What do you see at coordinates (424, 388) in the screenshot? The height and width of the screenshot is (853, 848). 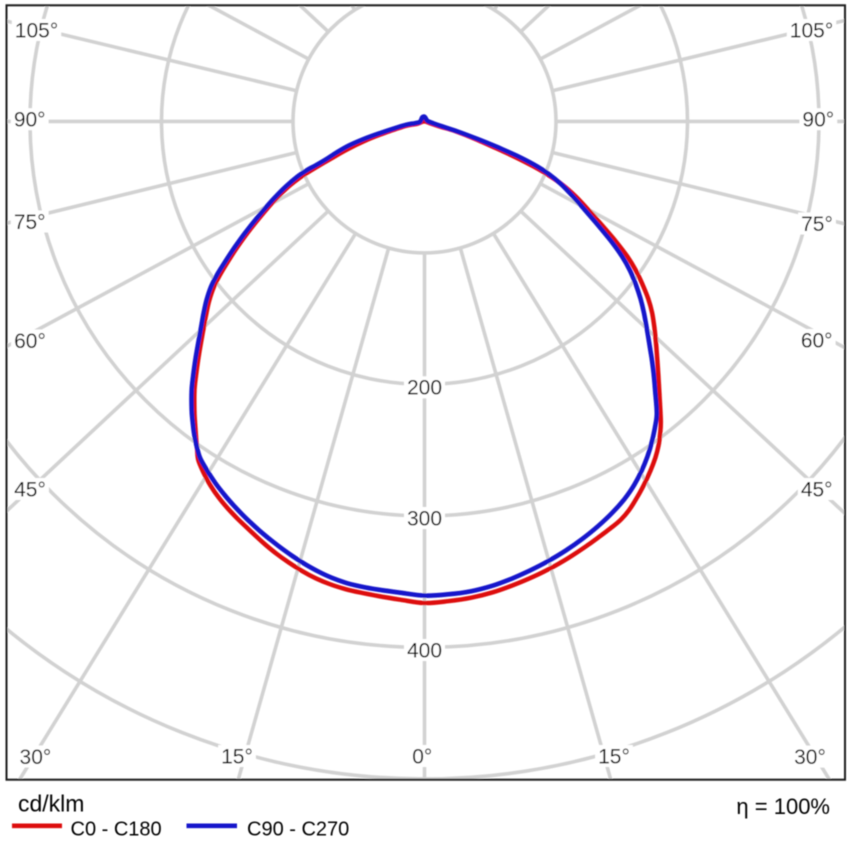 I see `svg-text: 200` at bounding box center [424, 388].